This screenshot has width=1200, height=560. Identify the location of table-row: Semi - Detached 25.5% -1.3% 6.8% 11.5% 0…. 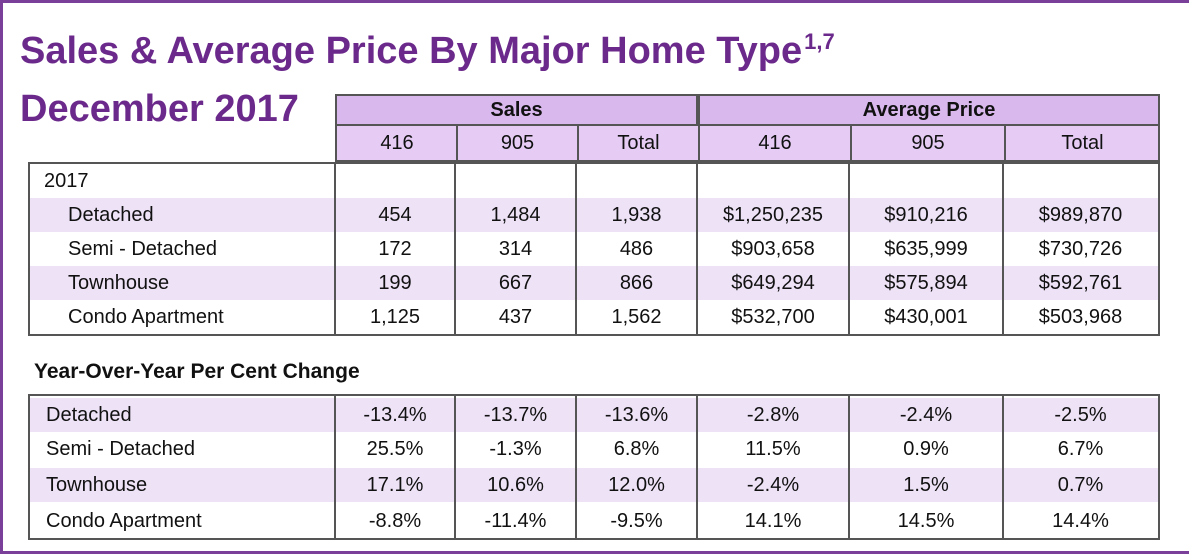
(594, 449).